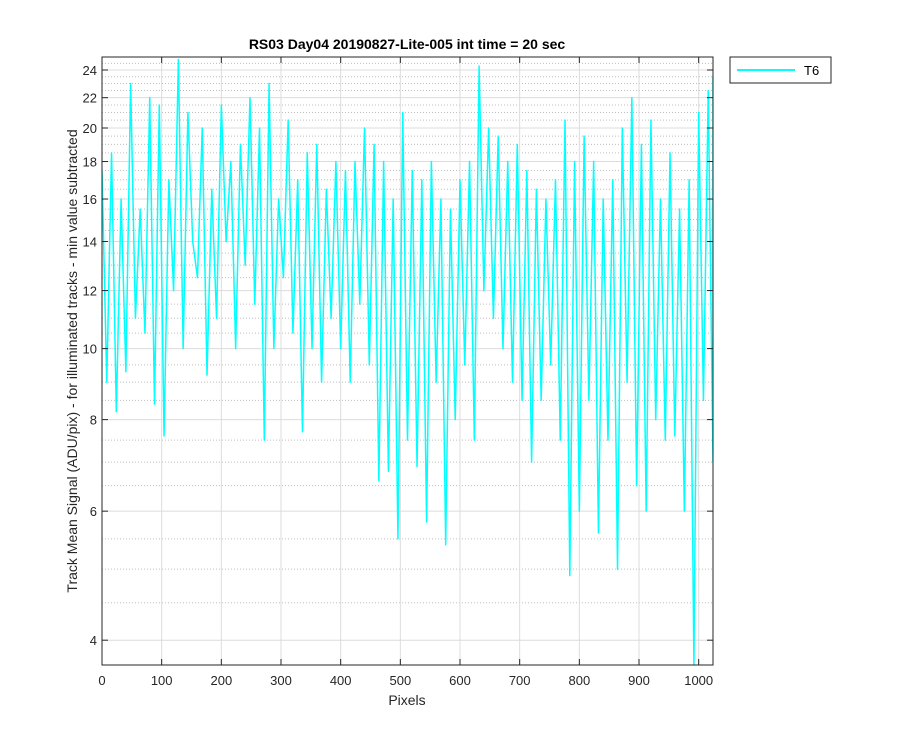 The image size is (900, 750). I want to click on x-tick-label: 400, so click(341, 680).